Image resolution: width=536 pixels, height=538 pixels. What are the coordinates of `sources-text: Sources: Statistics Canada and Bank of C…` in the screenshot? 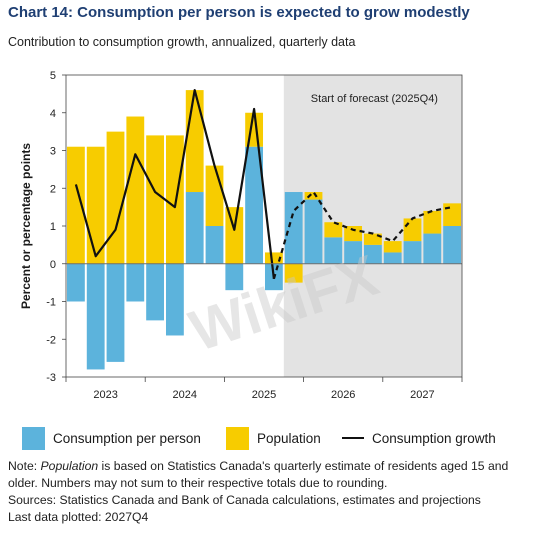 It's located at (244, 500).